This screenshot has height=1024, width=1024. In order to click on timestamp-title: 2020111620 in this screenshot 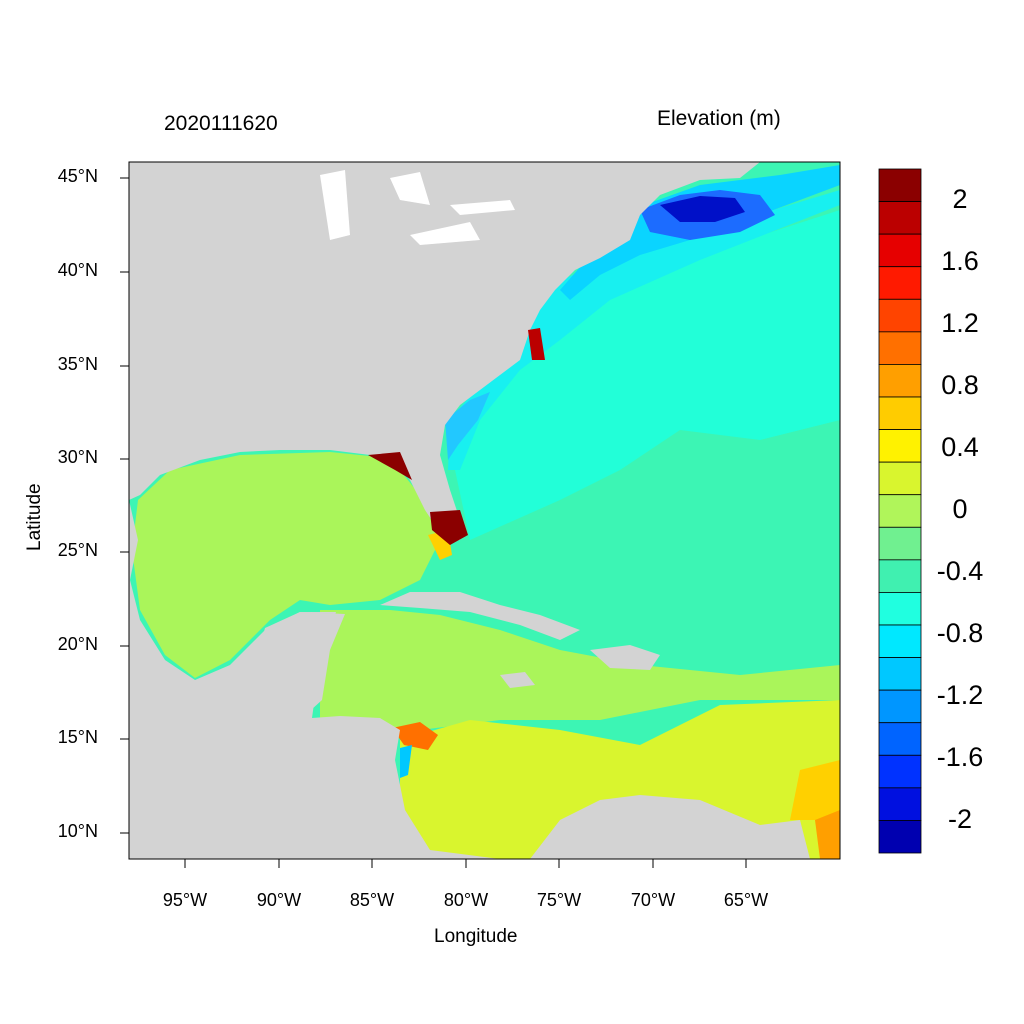, I will do `click(221, 123)`.